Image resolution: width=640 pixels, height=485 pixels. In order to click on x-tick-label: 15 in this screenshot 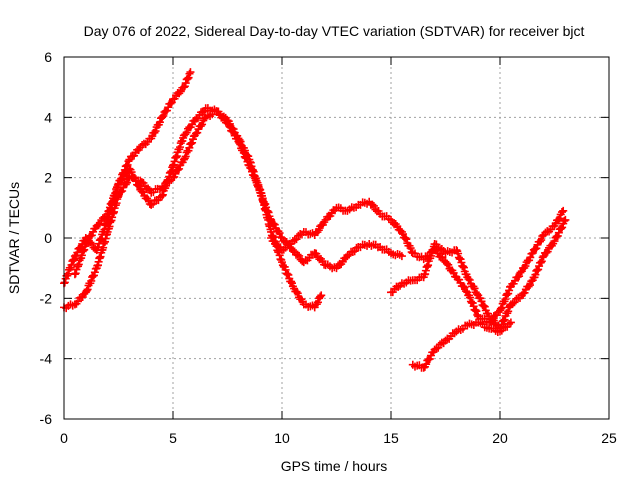, I will do `click(391, 438)`.